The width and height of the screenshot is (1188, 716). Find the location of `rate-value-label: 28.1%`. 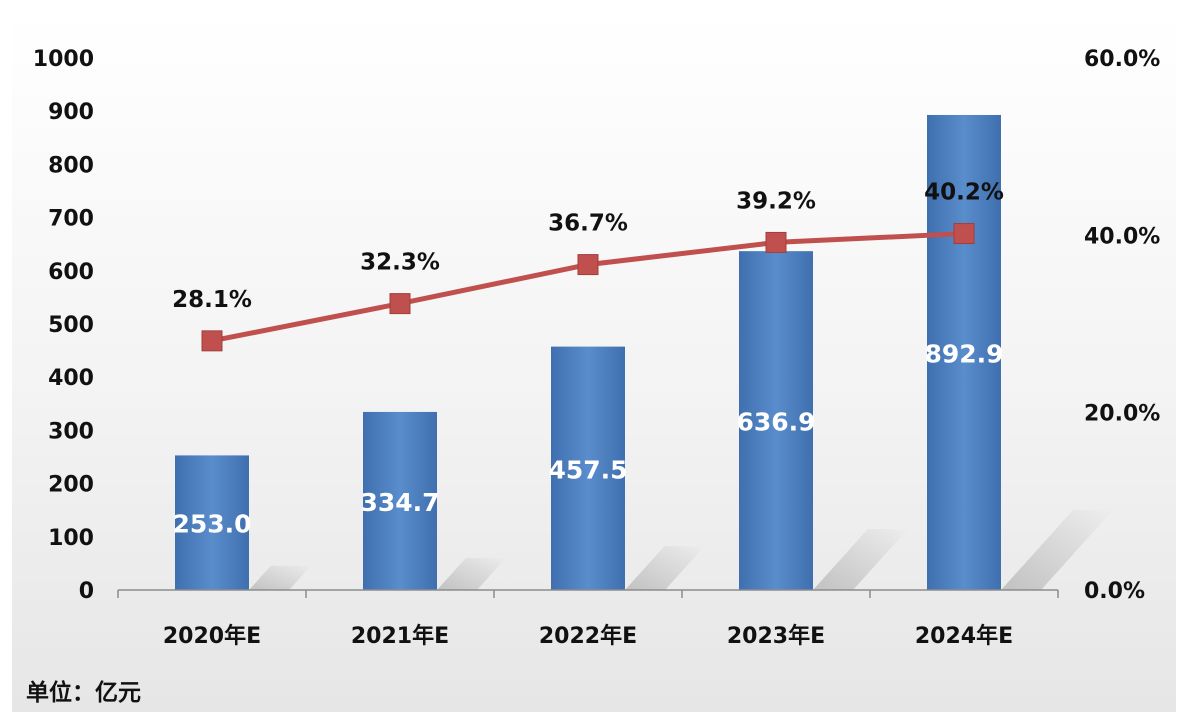

rate-value-label: 28.1% is located at coordinates (212, 300).